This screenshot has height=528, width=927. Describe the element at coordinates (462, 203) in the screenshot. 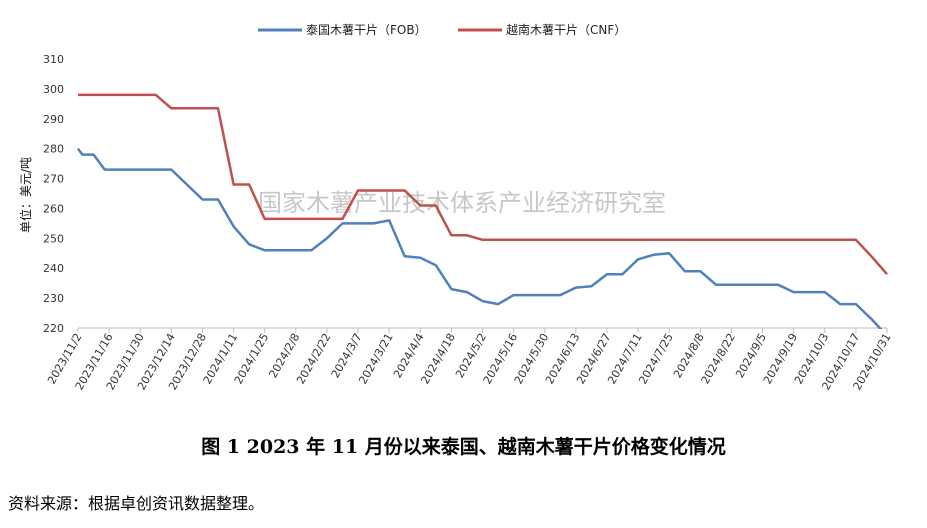

I see `watermark: 国家木薯产业技术体系产业经济研究室` at that location.